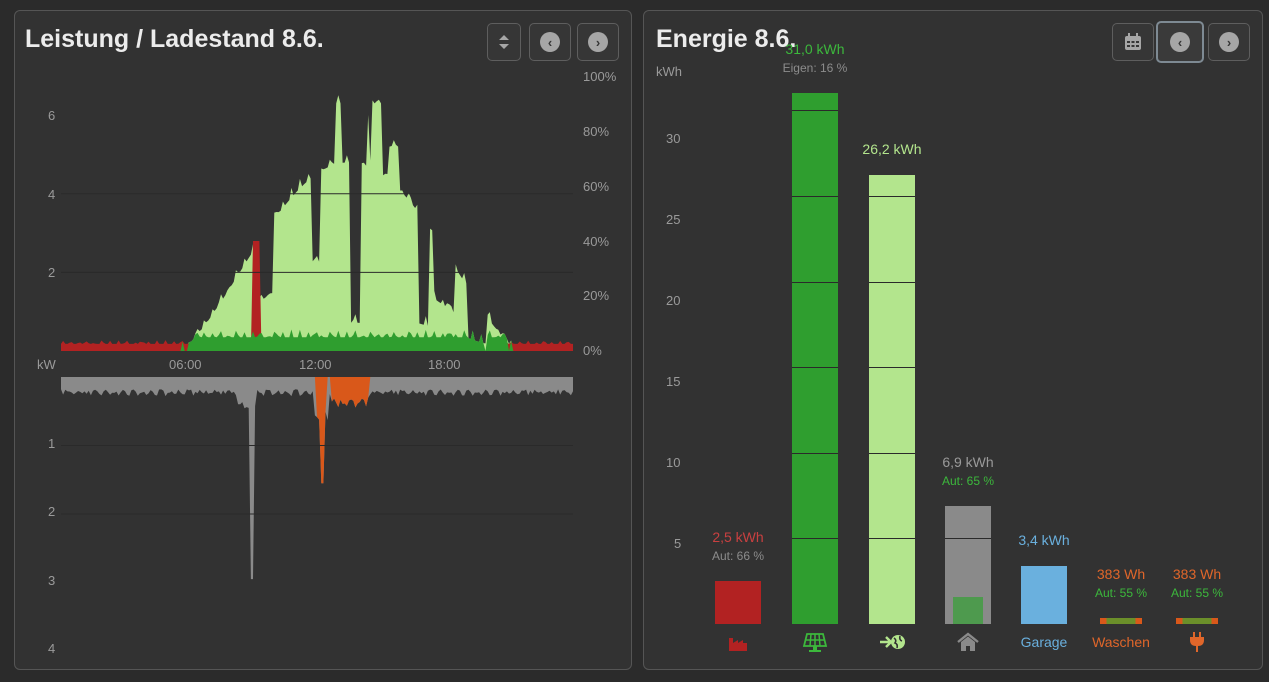 This screenshot has width=1269, height=682. I want to click on x-tick: 12:00, so click(315, 364).